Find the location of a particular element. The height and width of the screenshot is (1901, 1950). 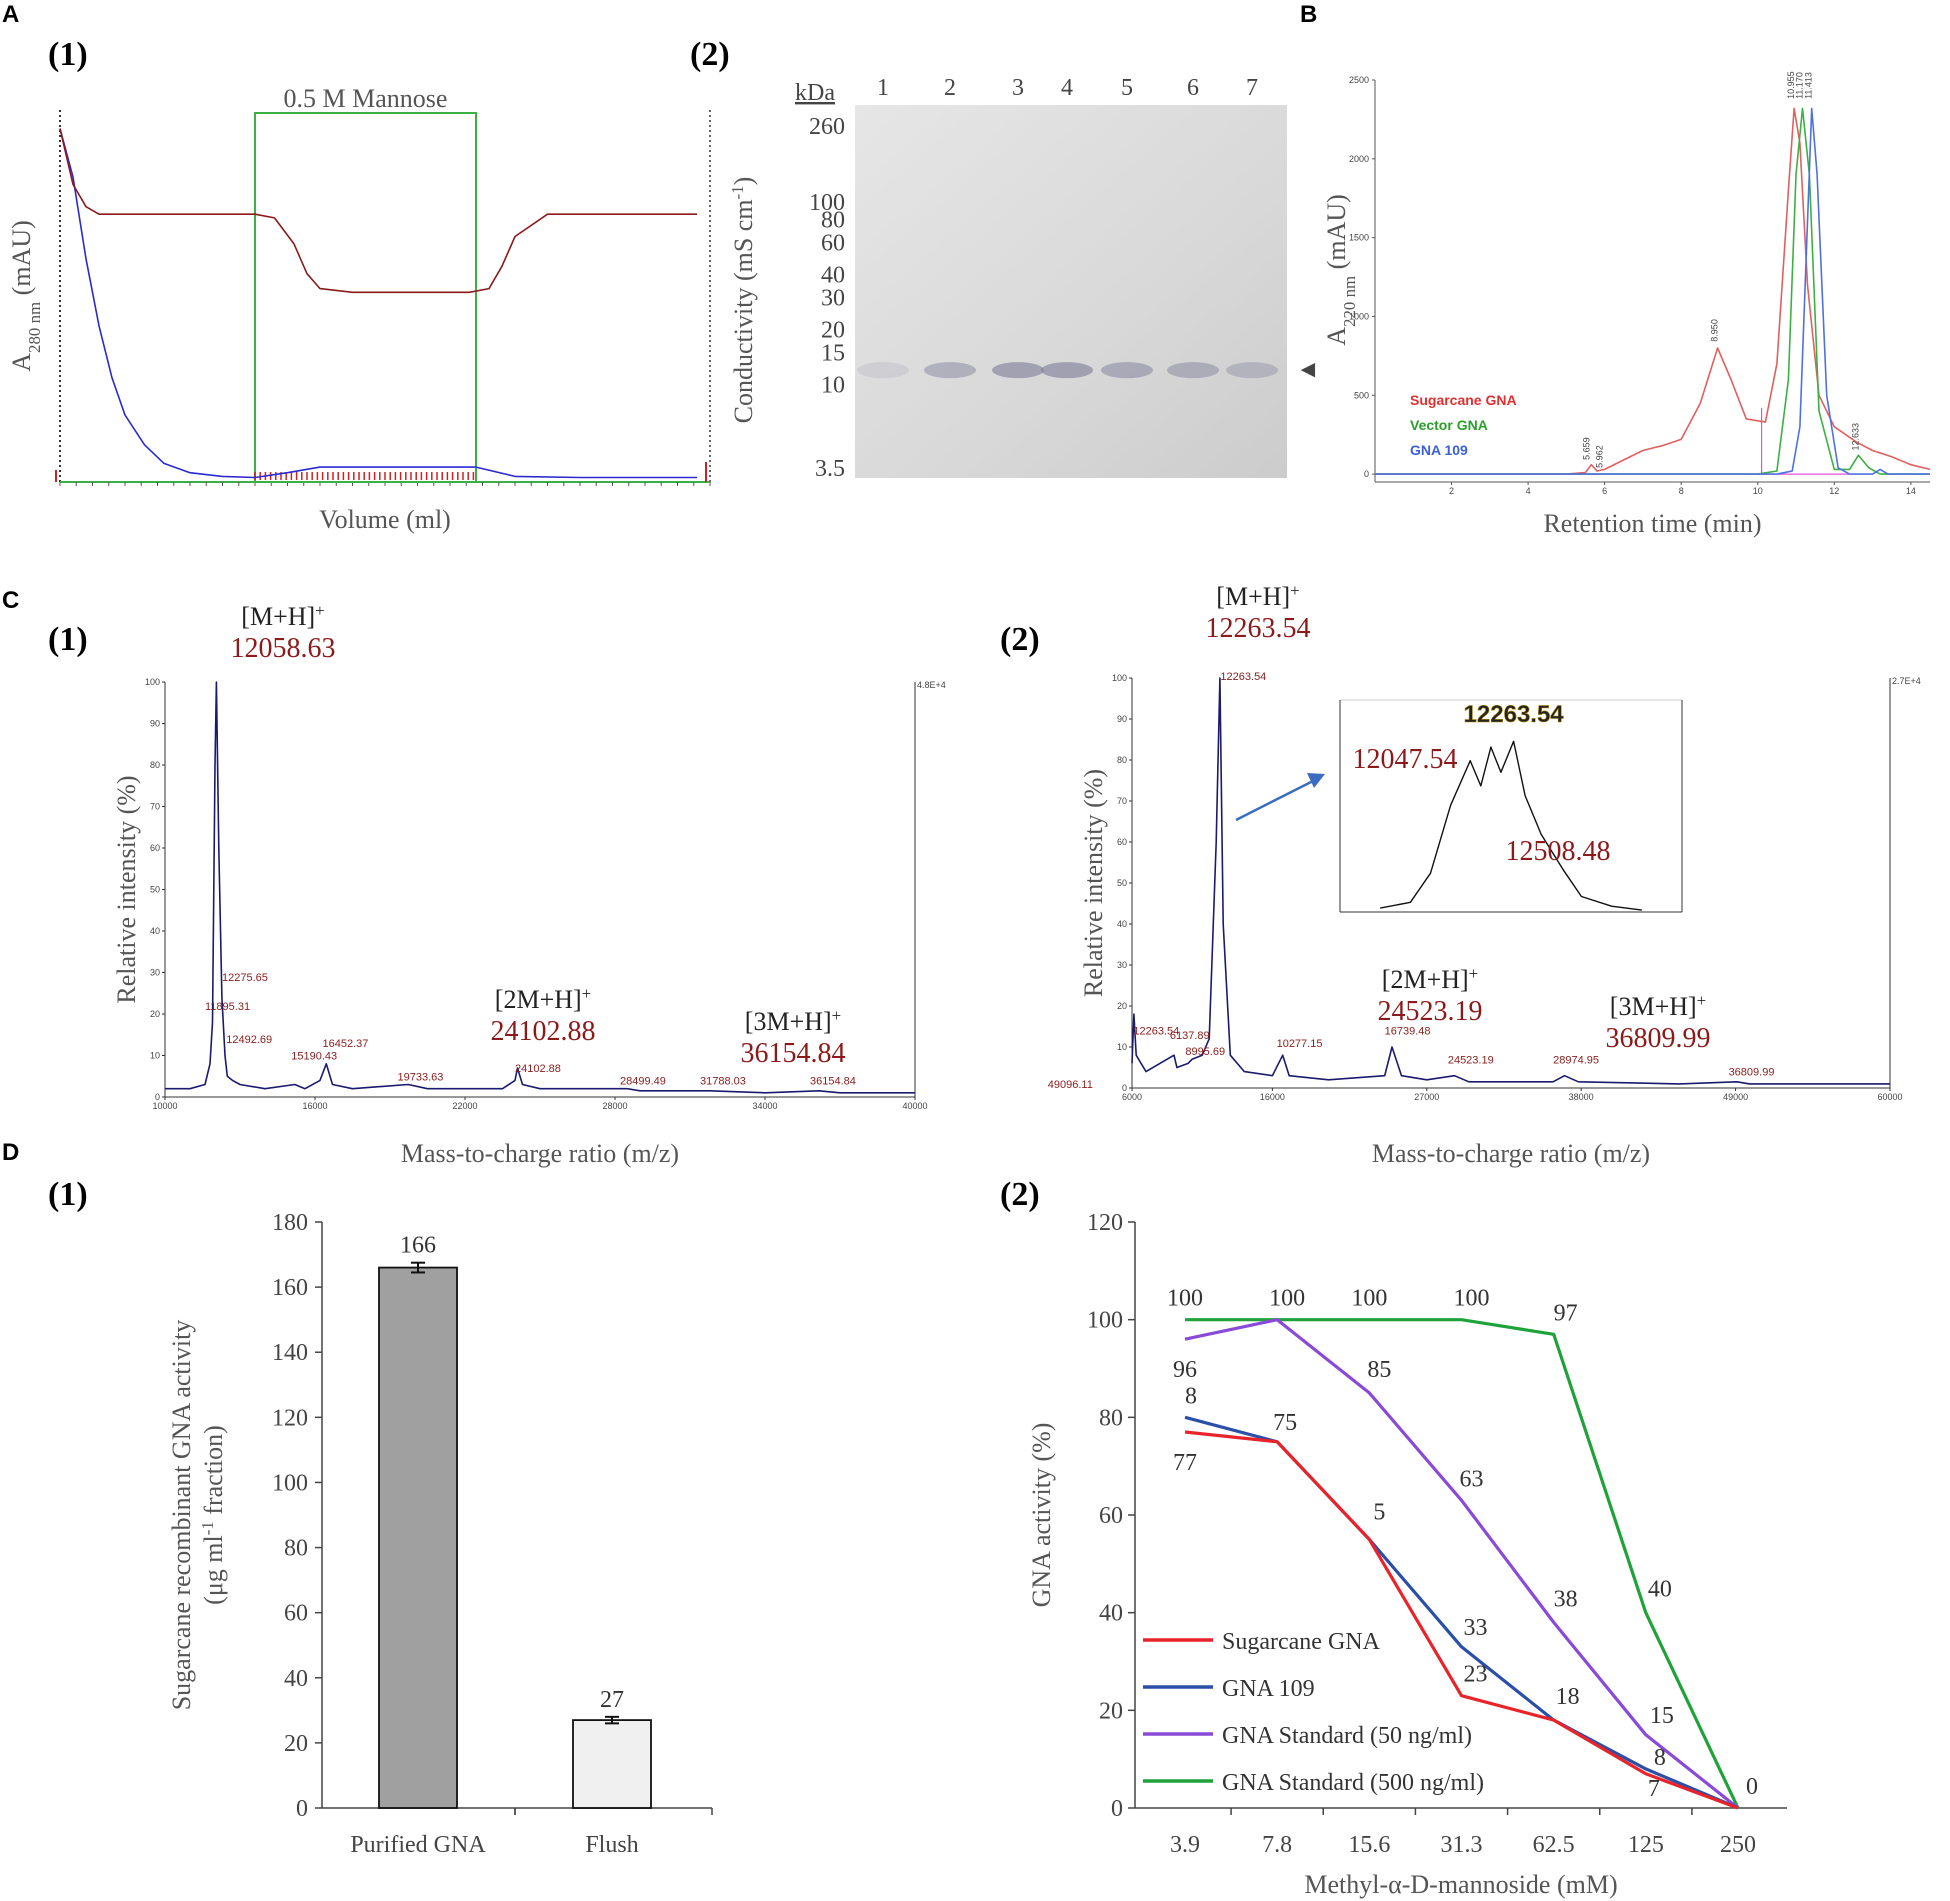

c2-y-tick-label: 40 is located at coordinates (1122, 924).